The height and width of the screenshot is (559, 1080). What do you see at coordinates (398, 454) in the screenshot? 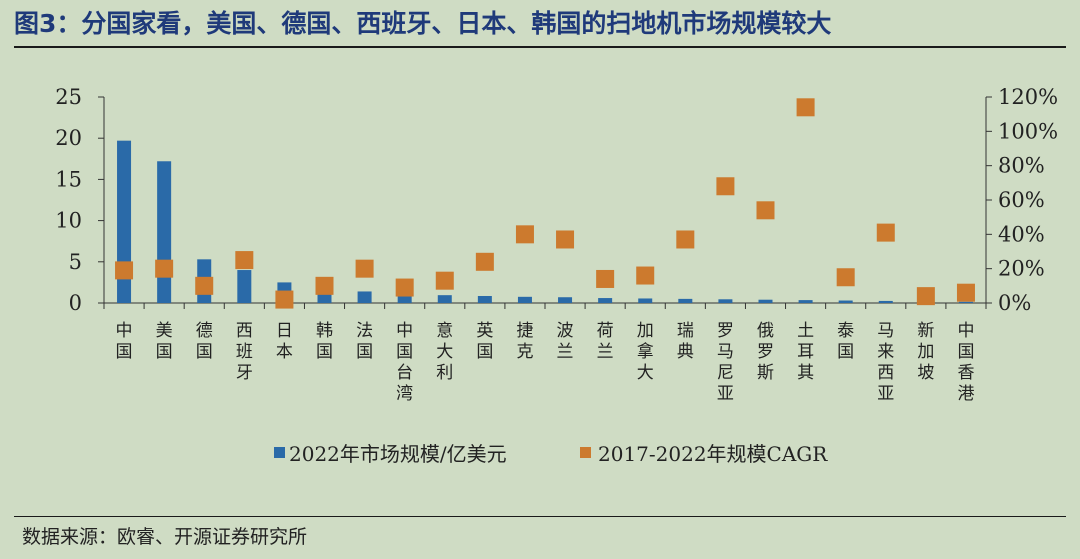
I see `legend-label-market-size: 2022年市场规模/亿美元` at bounding box center [398, 454].